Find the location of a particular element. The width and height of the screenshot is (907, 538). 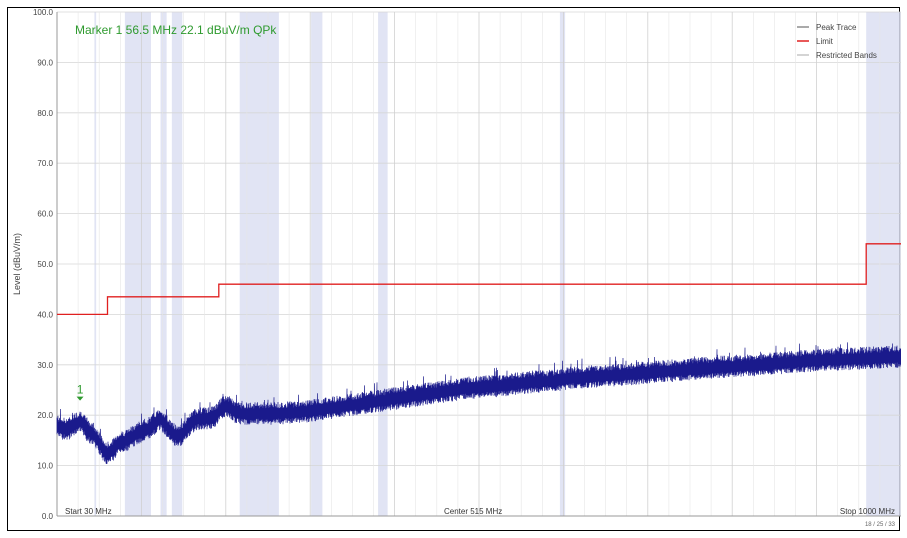

y-tick-label: 50.0 is located at coordinates (45, 264).